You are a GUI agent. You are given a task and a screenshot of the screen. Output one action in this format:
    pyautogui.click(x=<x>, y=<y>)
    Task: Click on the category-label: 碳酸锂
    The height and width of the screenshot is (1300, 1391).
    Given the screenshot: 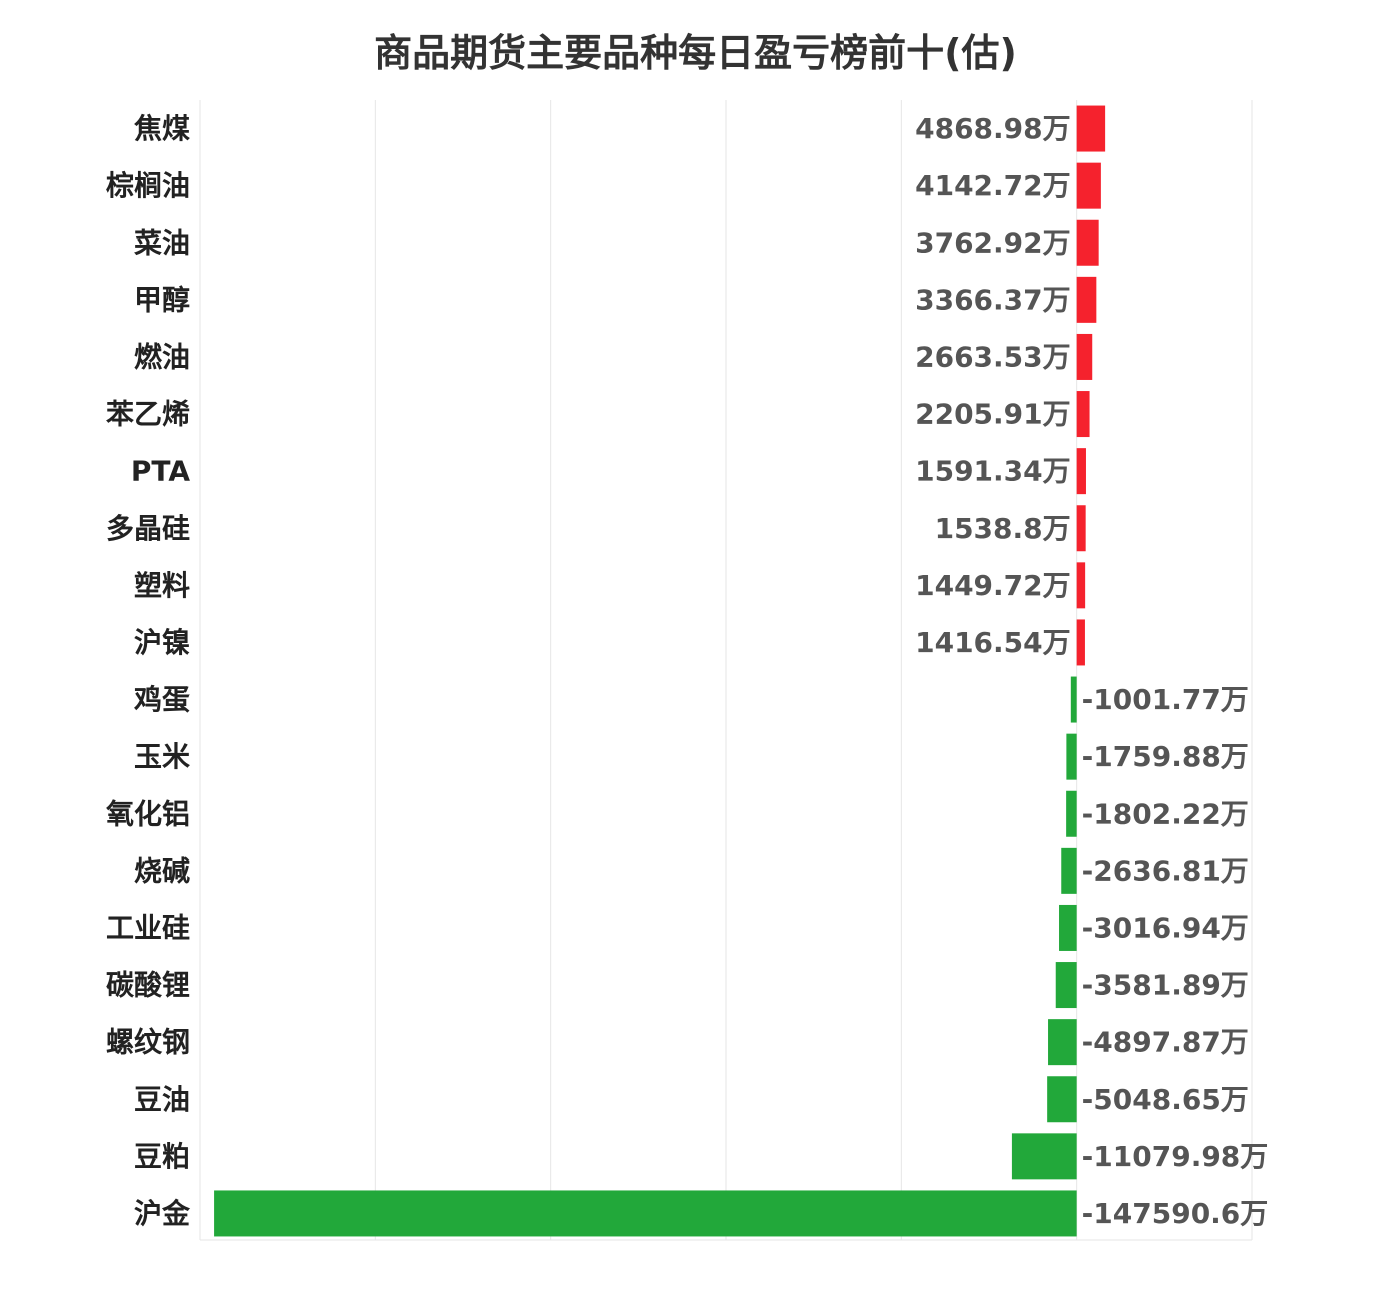 What is the action you would take?
    pyautogui.click(x=148, y=985)
    